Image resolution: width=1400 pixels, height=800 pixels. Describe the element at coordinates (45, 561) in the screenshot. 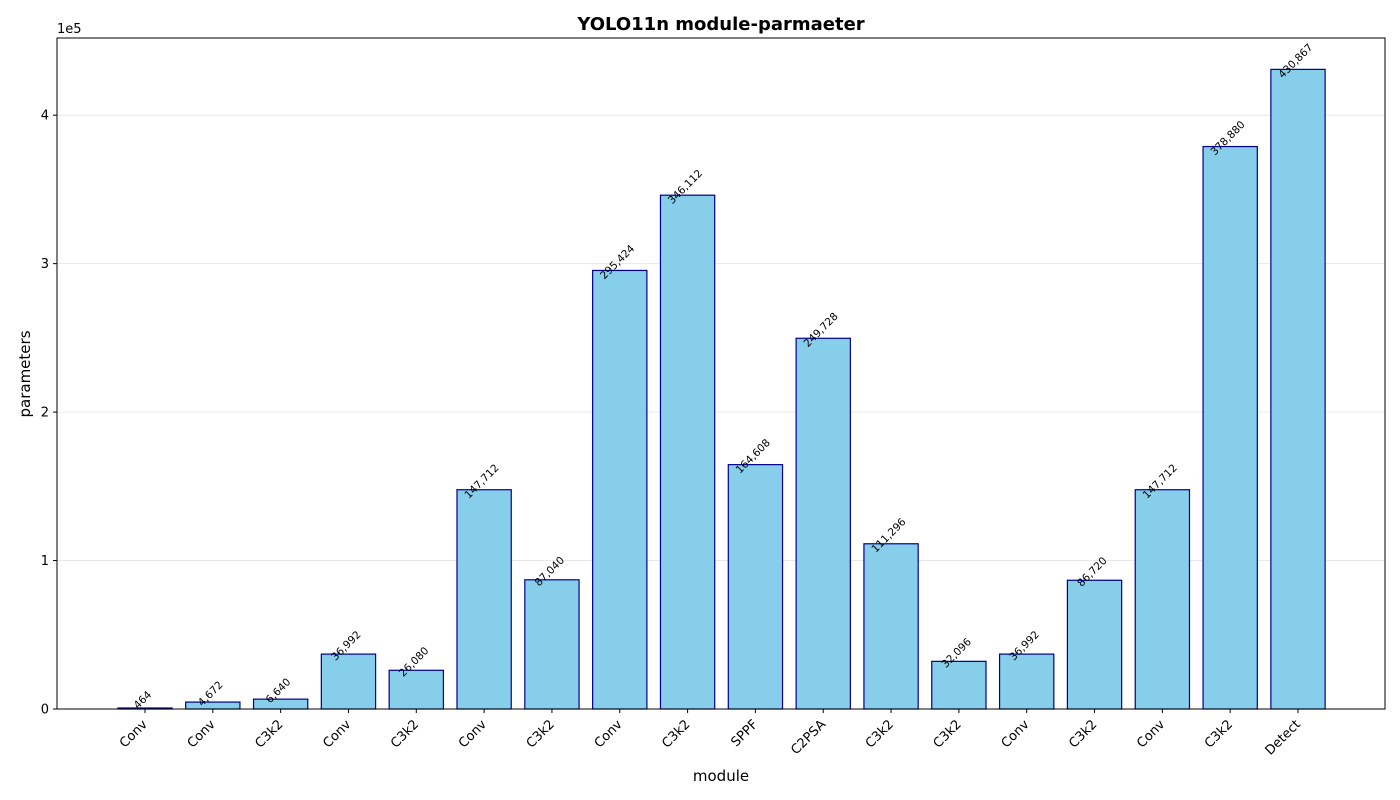

I see `y-tick-label: 1` at that location.